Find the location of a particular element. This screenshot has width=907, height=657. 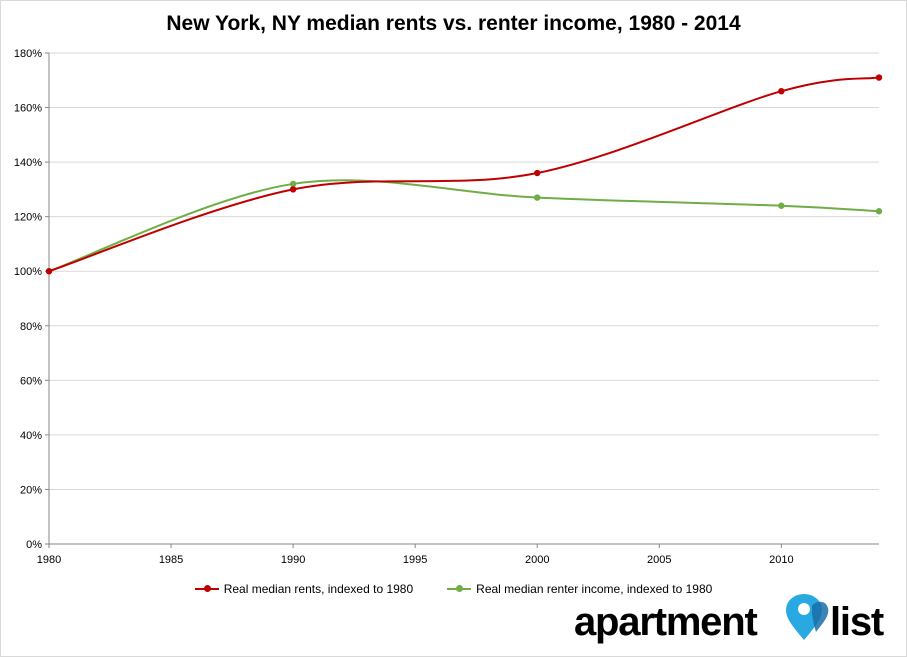

y-tick-label: 140% is located at coordinates (28, 163).